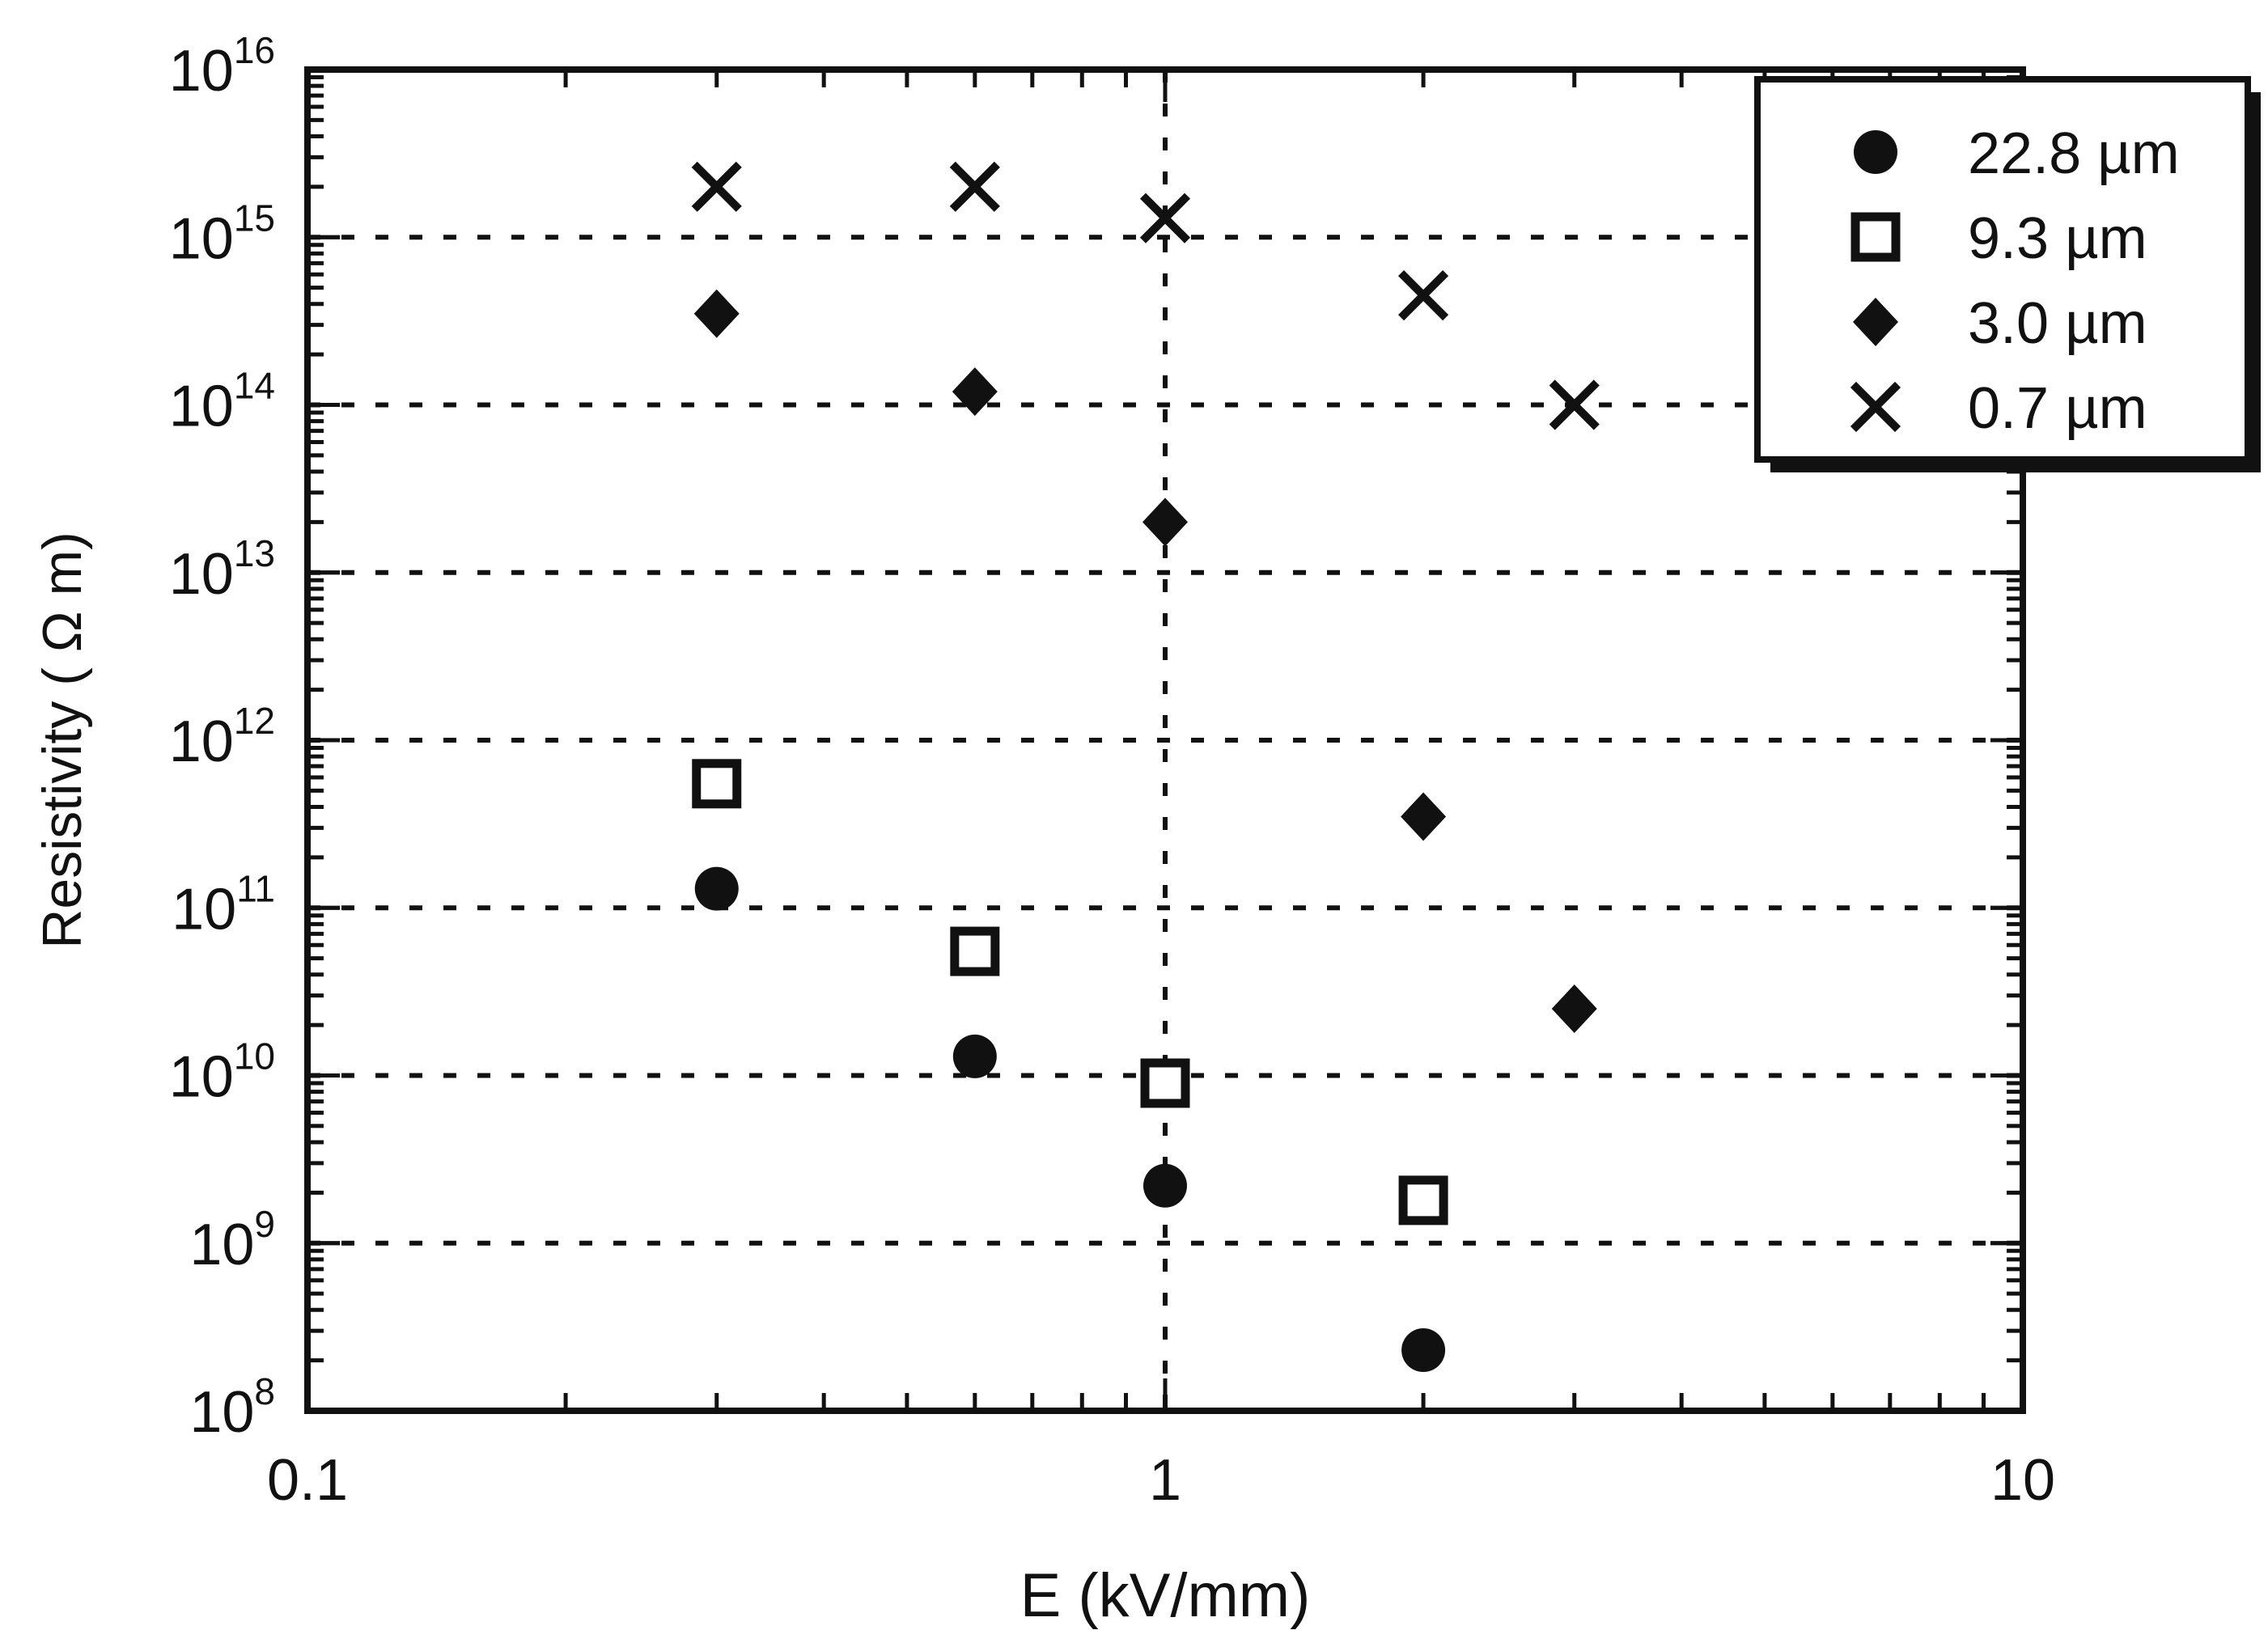 The width and height of the screenshot is (2268, 1647). What do you see at coordinates (63, 739) in the screenshot?
I see `y-axis-label: Resistivity ( Ω m)` at bounding box center [63, 739].